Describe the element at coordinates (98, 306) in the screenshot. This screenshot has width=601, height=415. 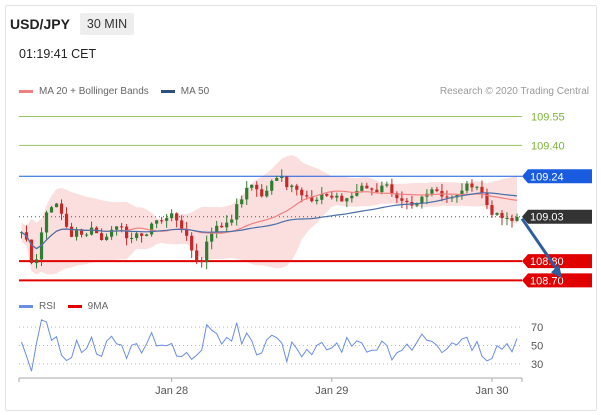
I see `legend-label-9ma: 9MA` at that location.